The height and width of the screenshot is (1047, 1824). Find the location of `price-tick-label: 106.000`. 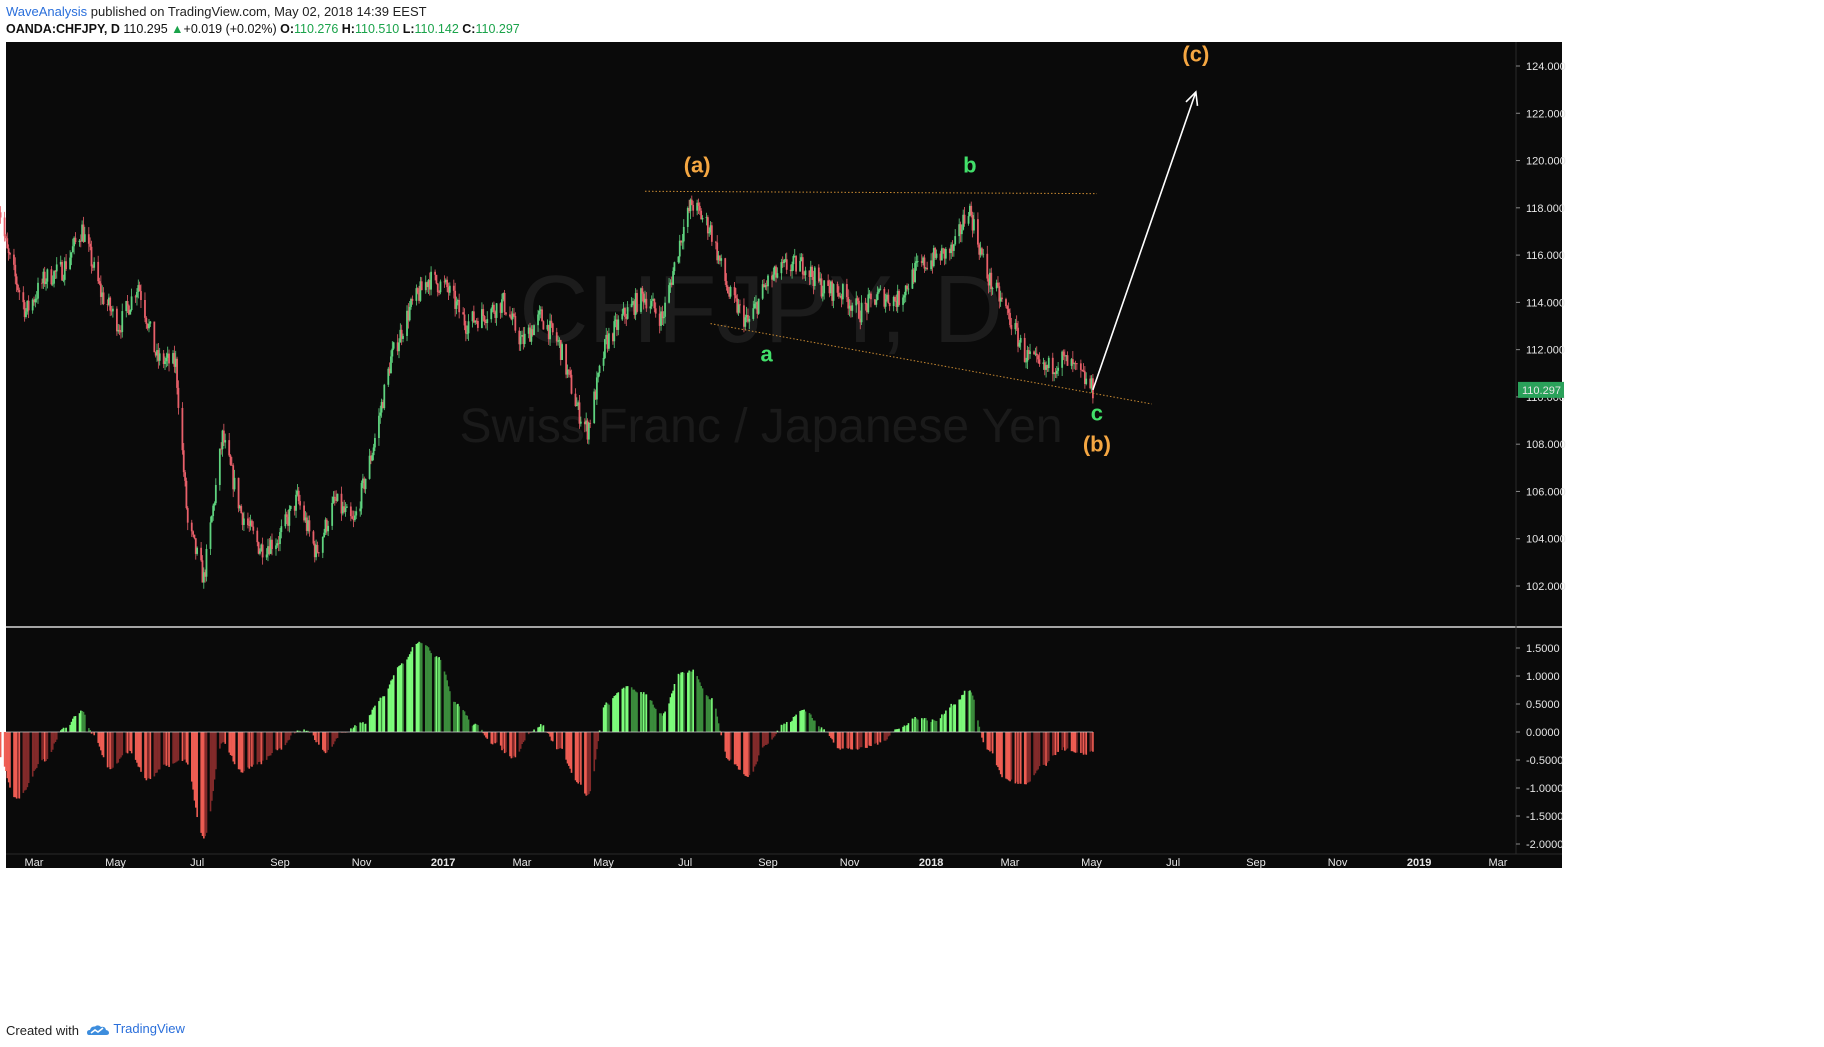

price-tick-label: 106.000 is located at coordinates (1546, 492).